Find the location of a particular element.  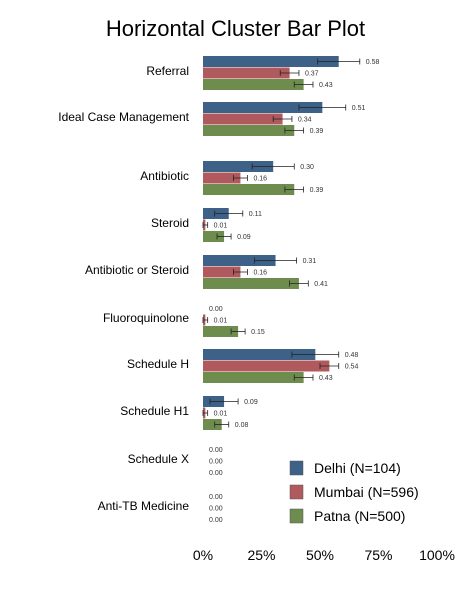

category-label: Anti-TB Medicine is located at coordinates (144, 506).